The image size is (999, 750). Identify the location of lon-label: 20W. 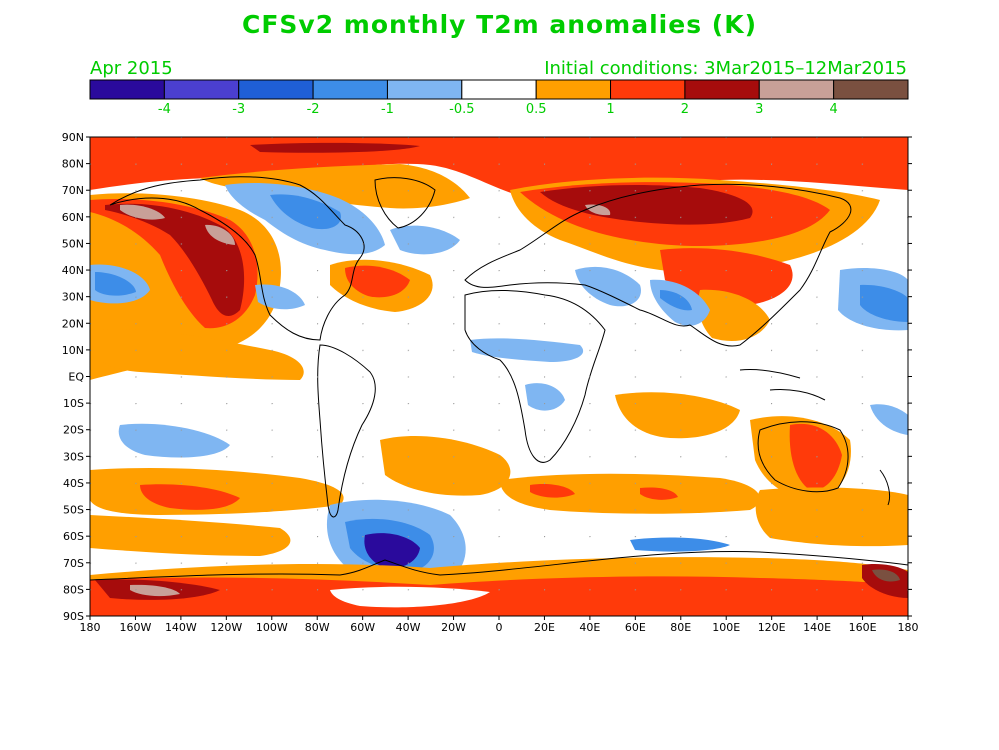
(453, 627).